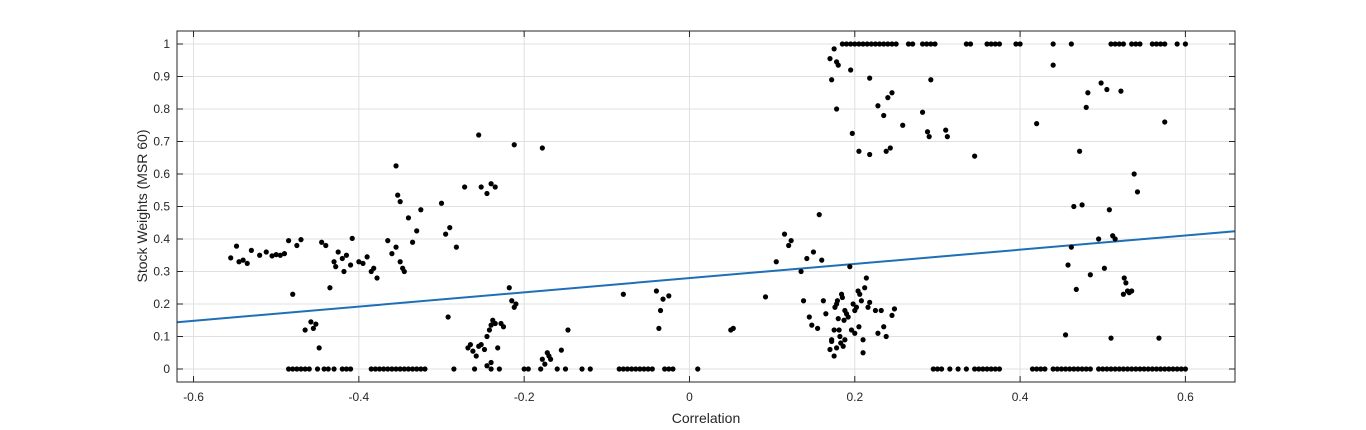  What do you see at coordinates (161, 109) in the screenshot?
I see `y-tick-label: 0.8` at bounding box center [161, 109].